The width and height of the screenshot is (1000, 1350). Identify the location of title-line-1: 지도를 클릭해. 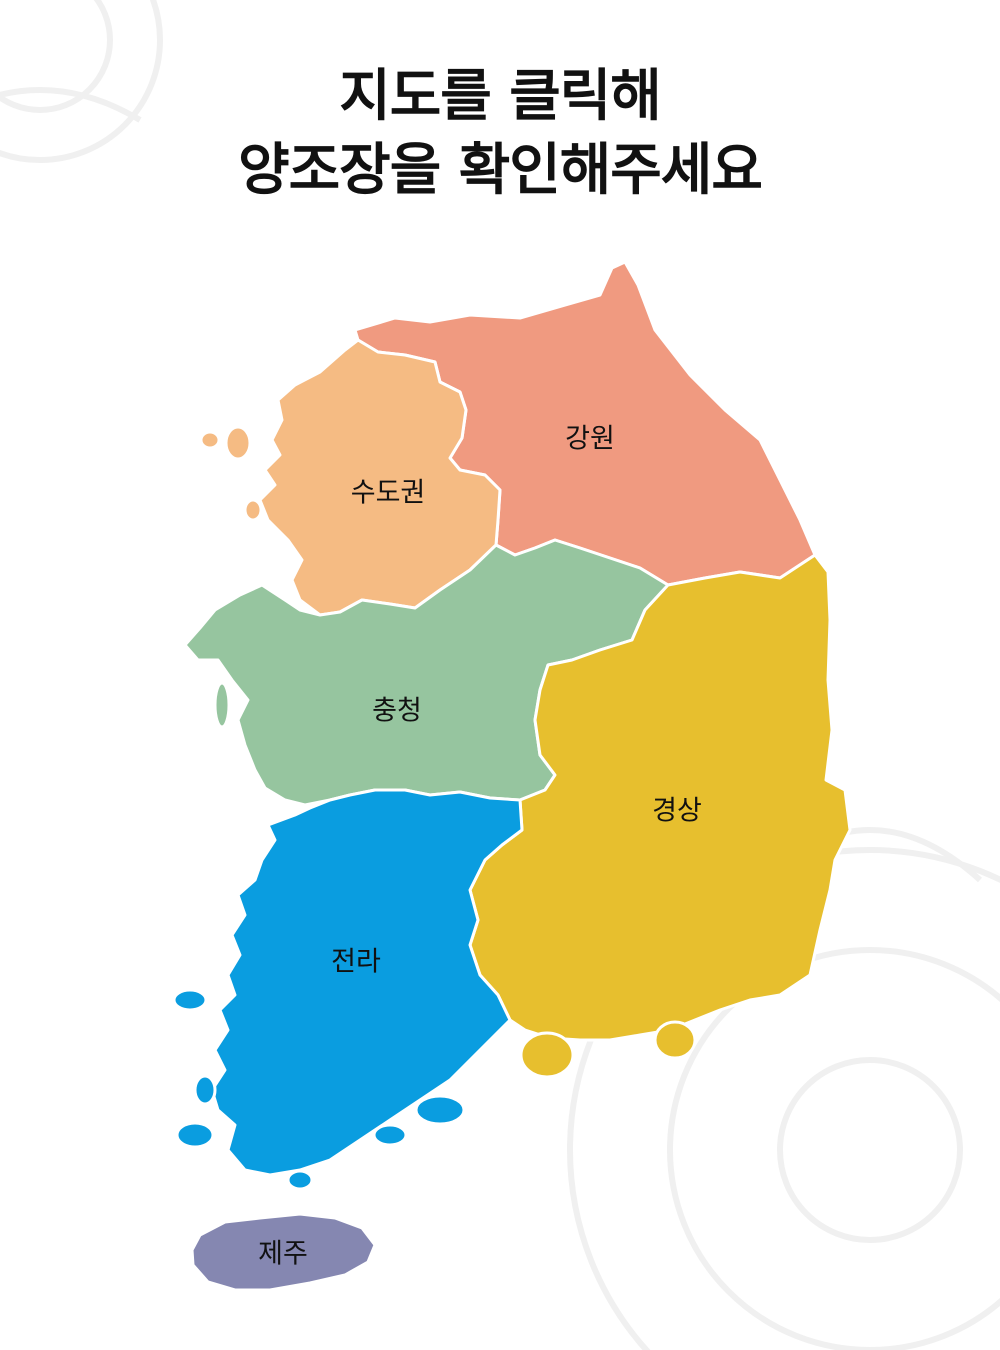
(500, 96).